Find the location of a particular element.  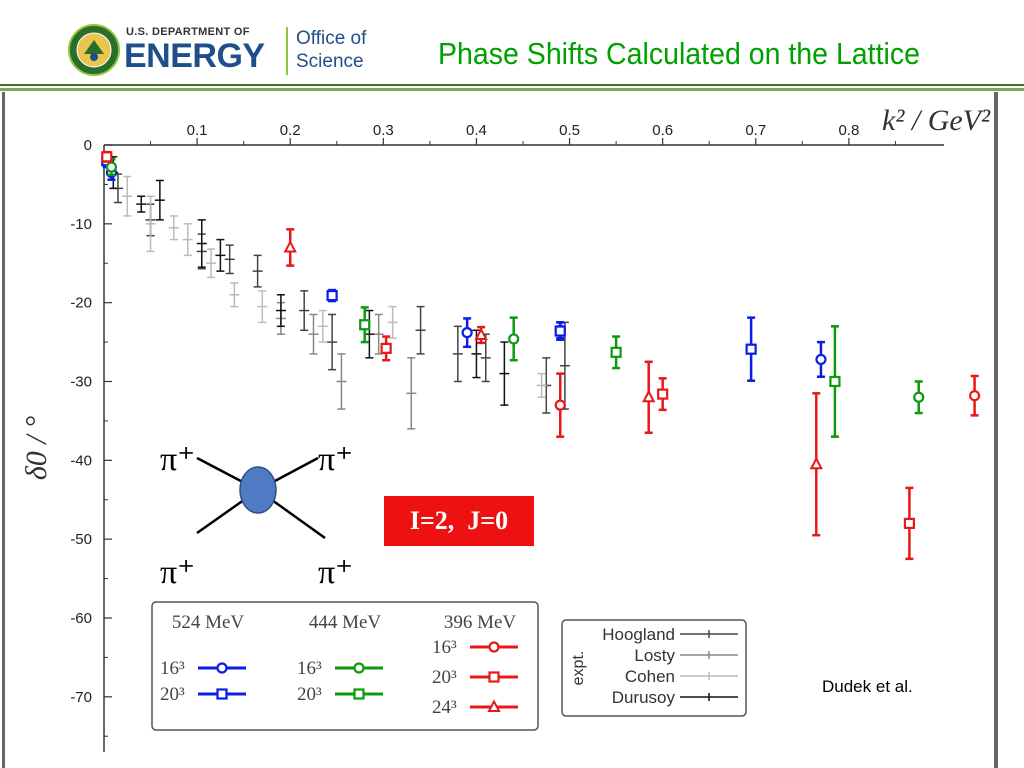

pion-label-lr: π⁺ is located at coordinates (335, 572).